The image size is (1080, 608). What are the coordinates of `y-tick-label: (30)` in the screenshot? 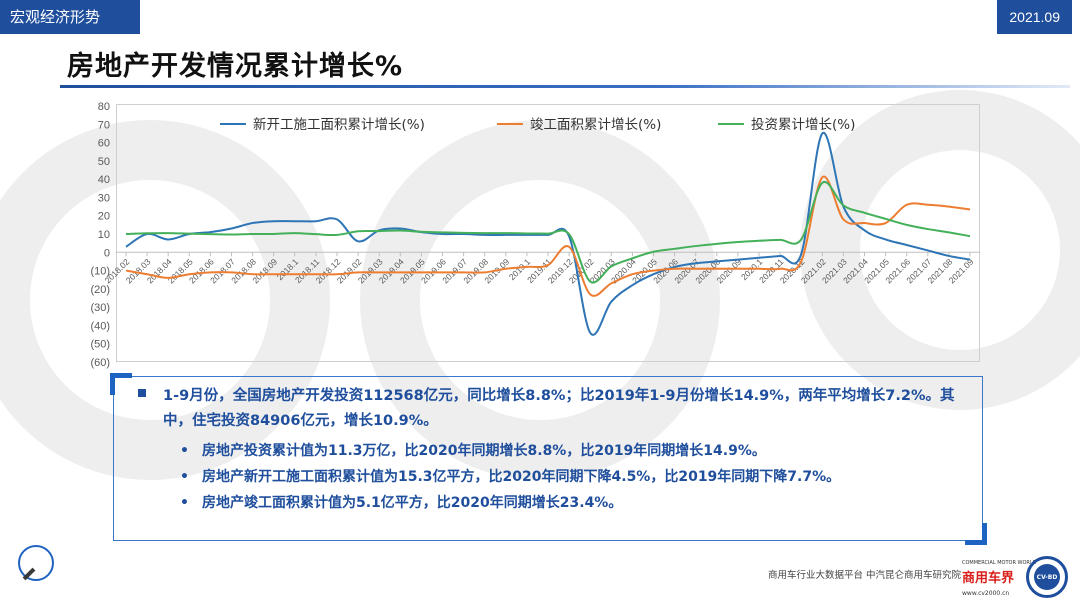 It's located at (100, 308).